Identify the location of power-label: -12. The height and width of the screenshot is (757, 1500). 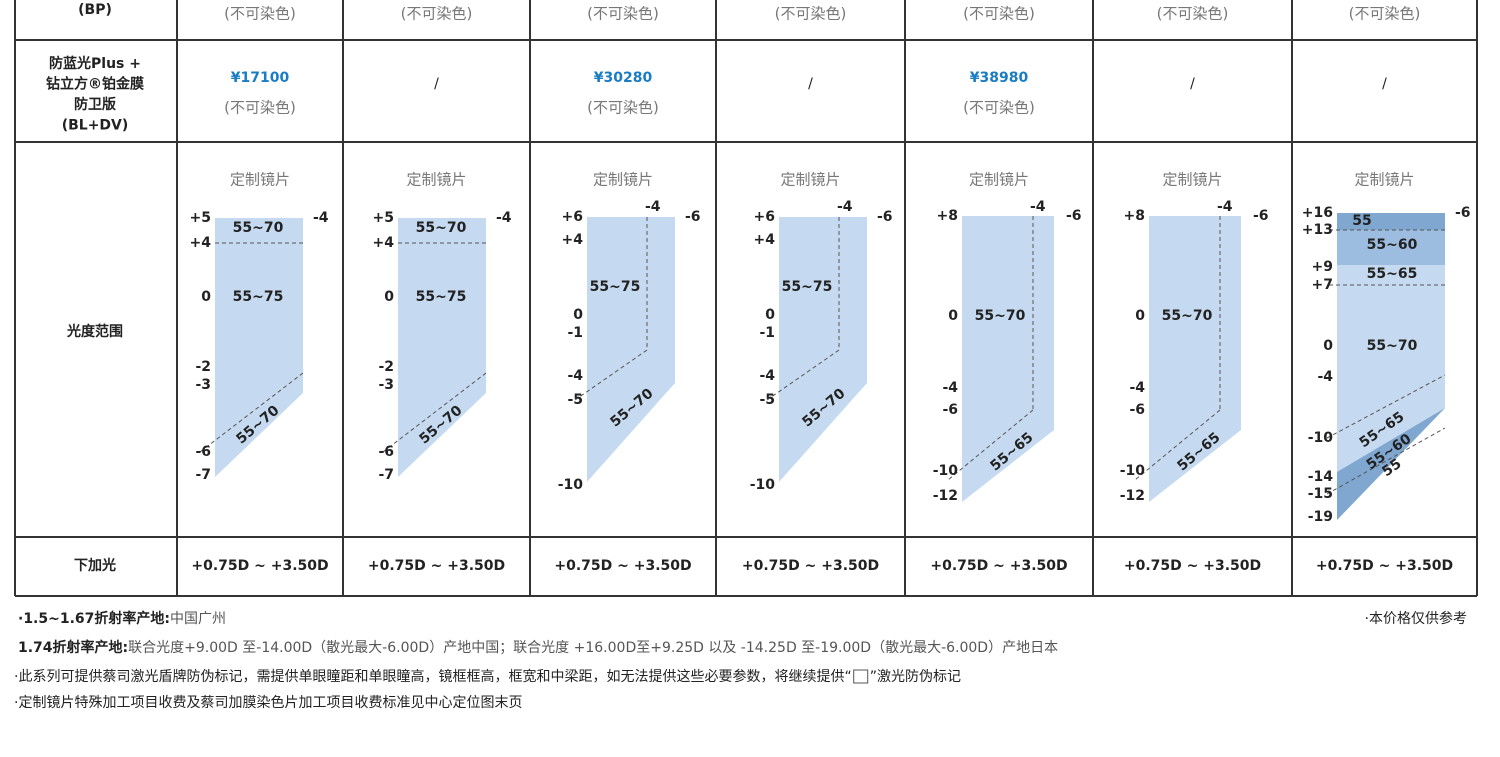
(945, 496).